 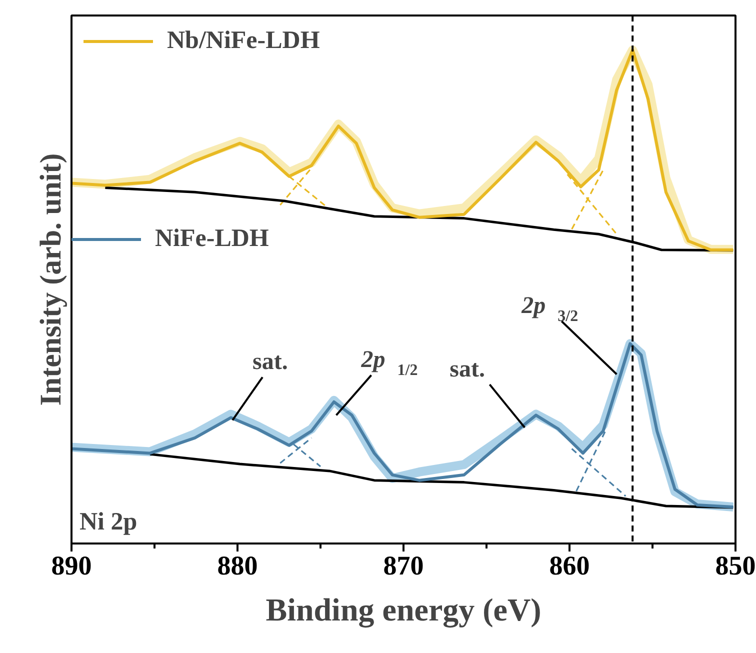 I want to click on x-tick-label: 850, so click(x=735, y=565).